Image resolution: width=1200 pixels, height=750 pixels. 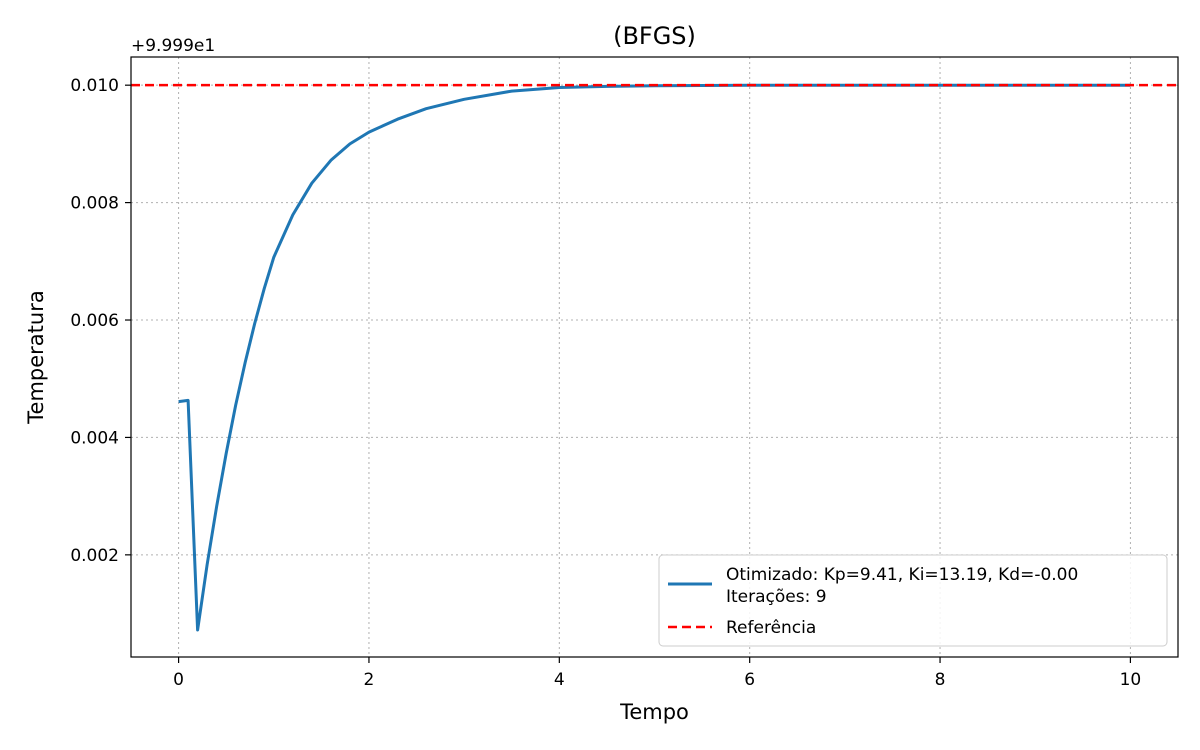 I want to click on legend-label-iterations: Iterações: 9, so click(x=776, y=597).